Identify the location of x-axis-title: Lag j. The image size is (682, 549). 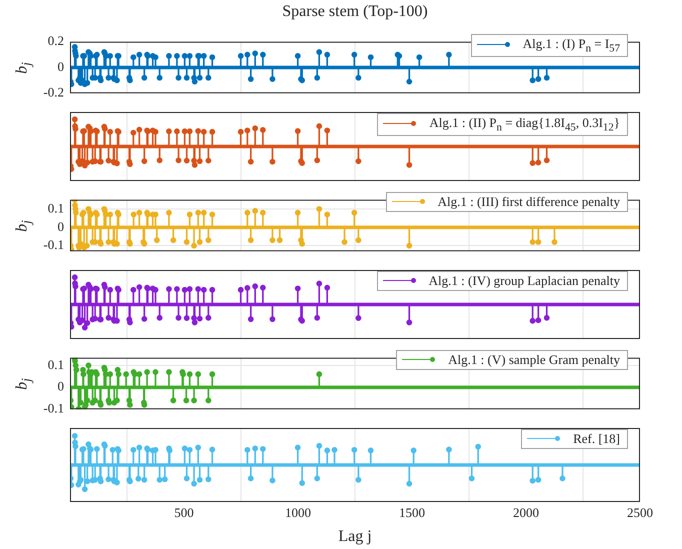
(355, 537).